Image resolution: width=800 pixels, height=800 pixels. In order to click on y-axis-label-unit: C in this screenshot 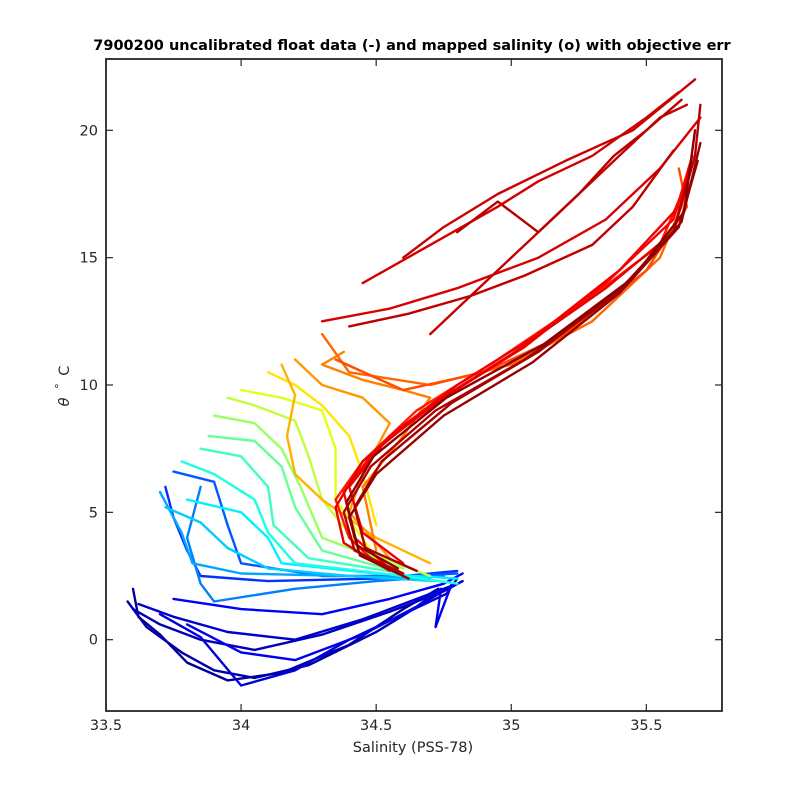, I will do `click(65, 371)`.